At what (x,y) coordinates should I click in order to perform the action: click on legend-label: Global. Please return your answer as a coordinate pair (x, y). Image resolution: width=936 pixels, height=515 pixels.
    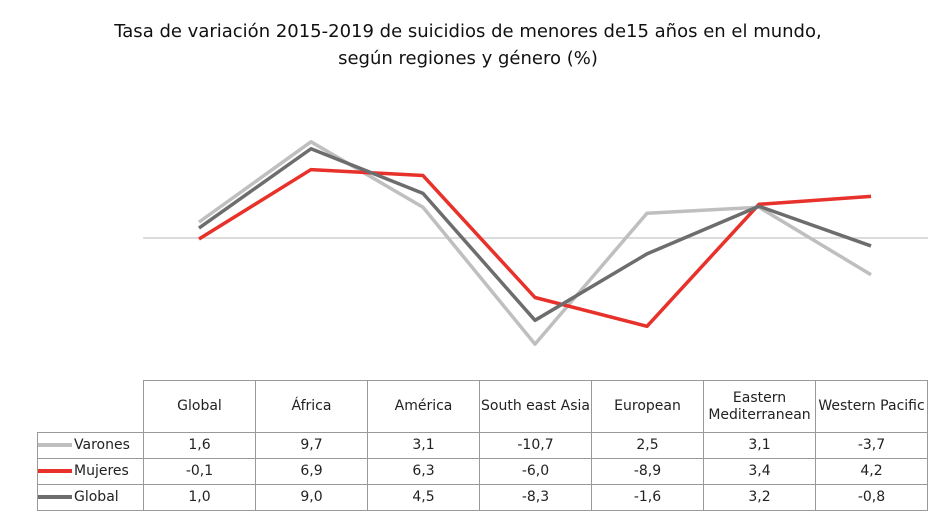
    Looking at the image, I should click on (96, 497).